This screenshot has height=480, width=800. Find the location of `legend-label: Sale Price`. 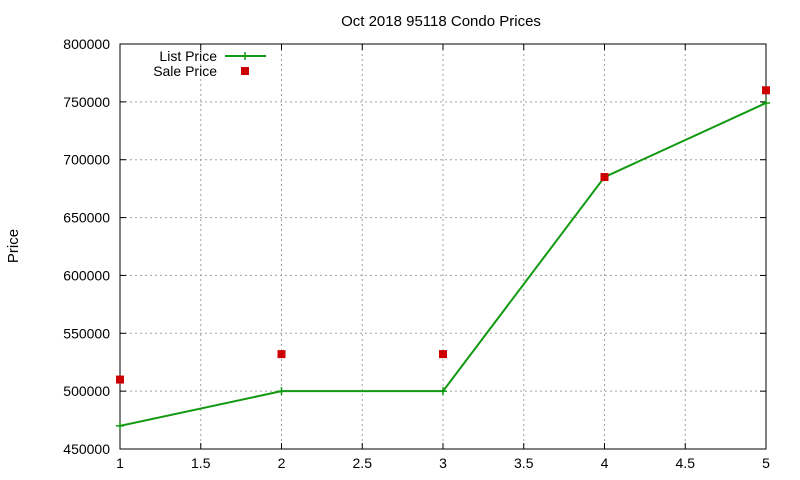

legend-label: Sale Price is located at coordinates (185, 71).